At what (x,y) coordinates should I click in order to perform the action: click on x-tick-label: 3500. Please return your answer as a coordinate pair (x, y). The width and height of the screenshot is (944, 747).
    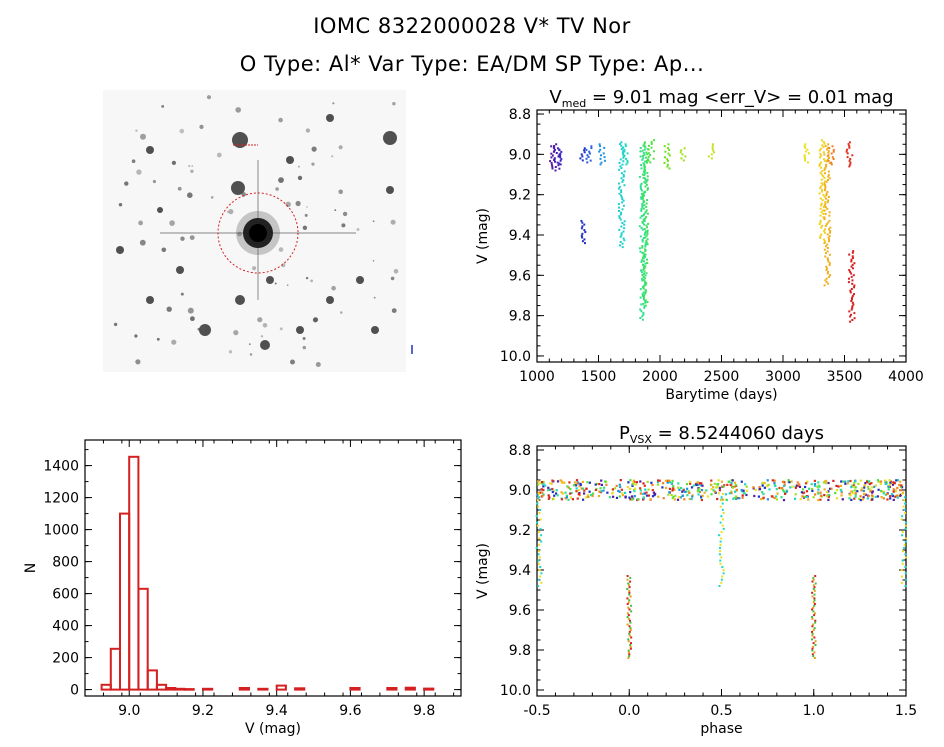
    Looking at the image, I should click on (845, 377).